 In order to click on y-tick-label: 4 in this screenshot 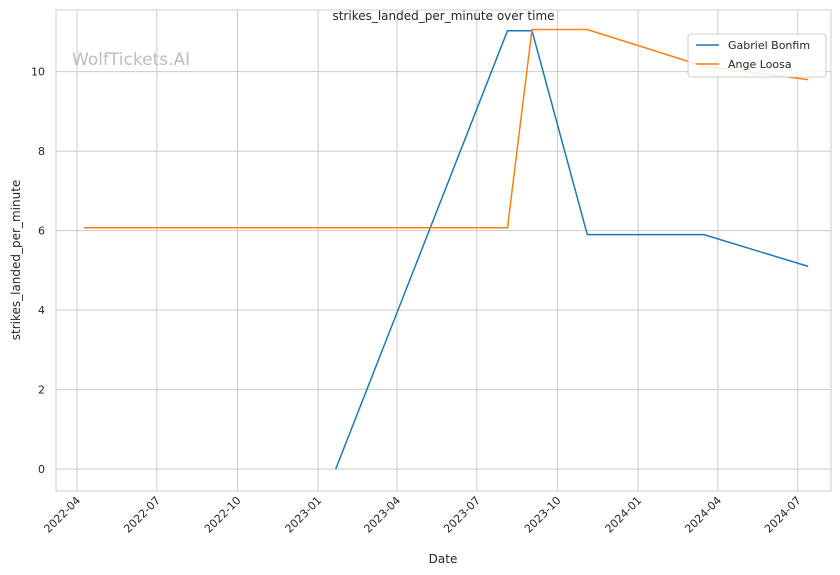, I will do `click(41, 310)`.